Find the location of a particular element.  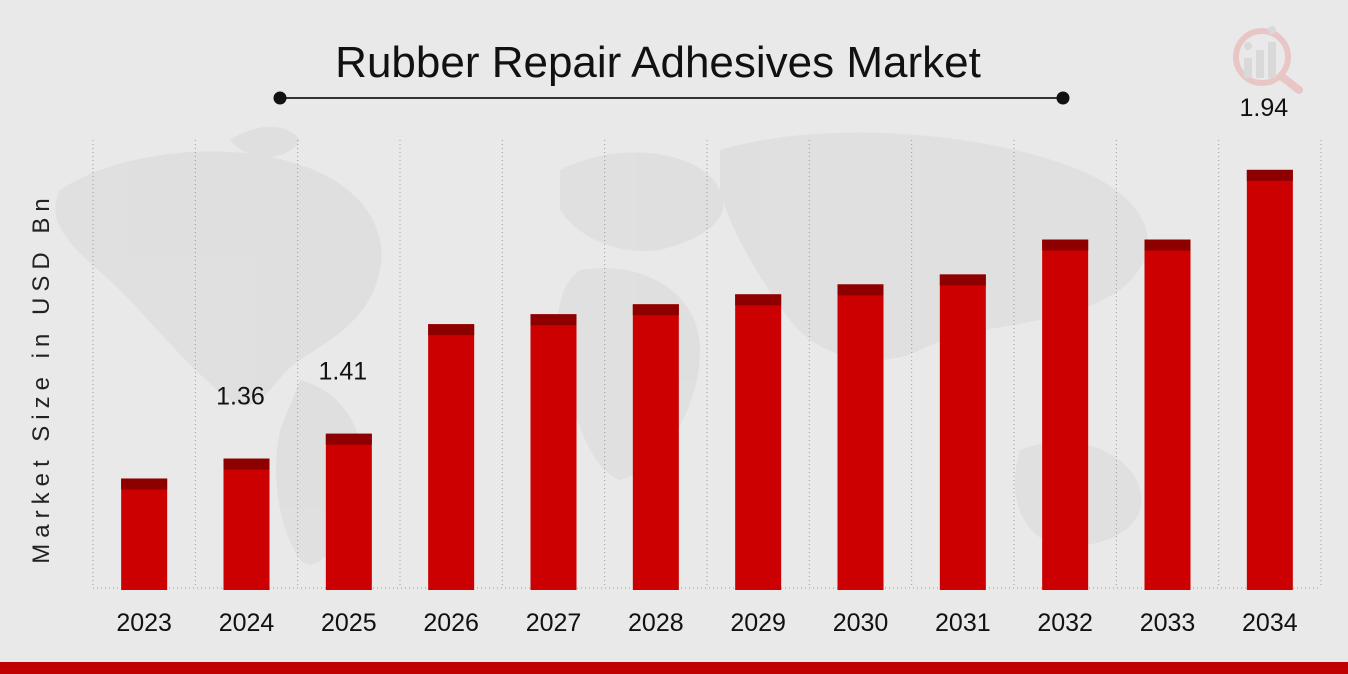

x-tick-label: 2024 is located at coordinates (247, 623).